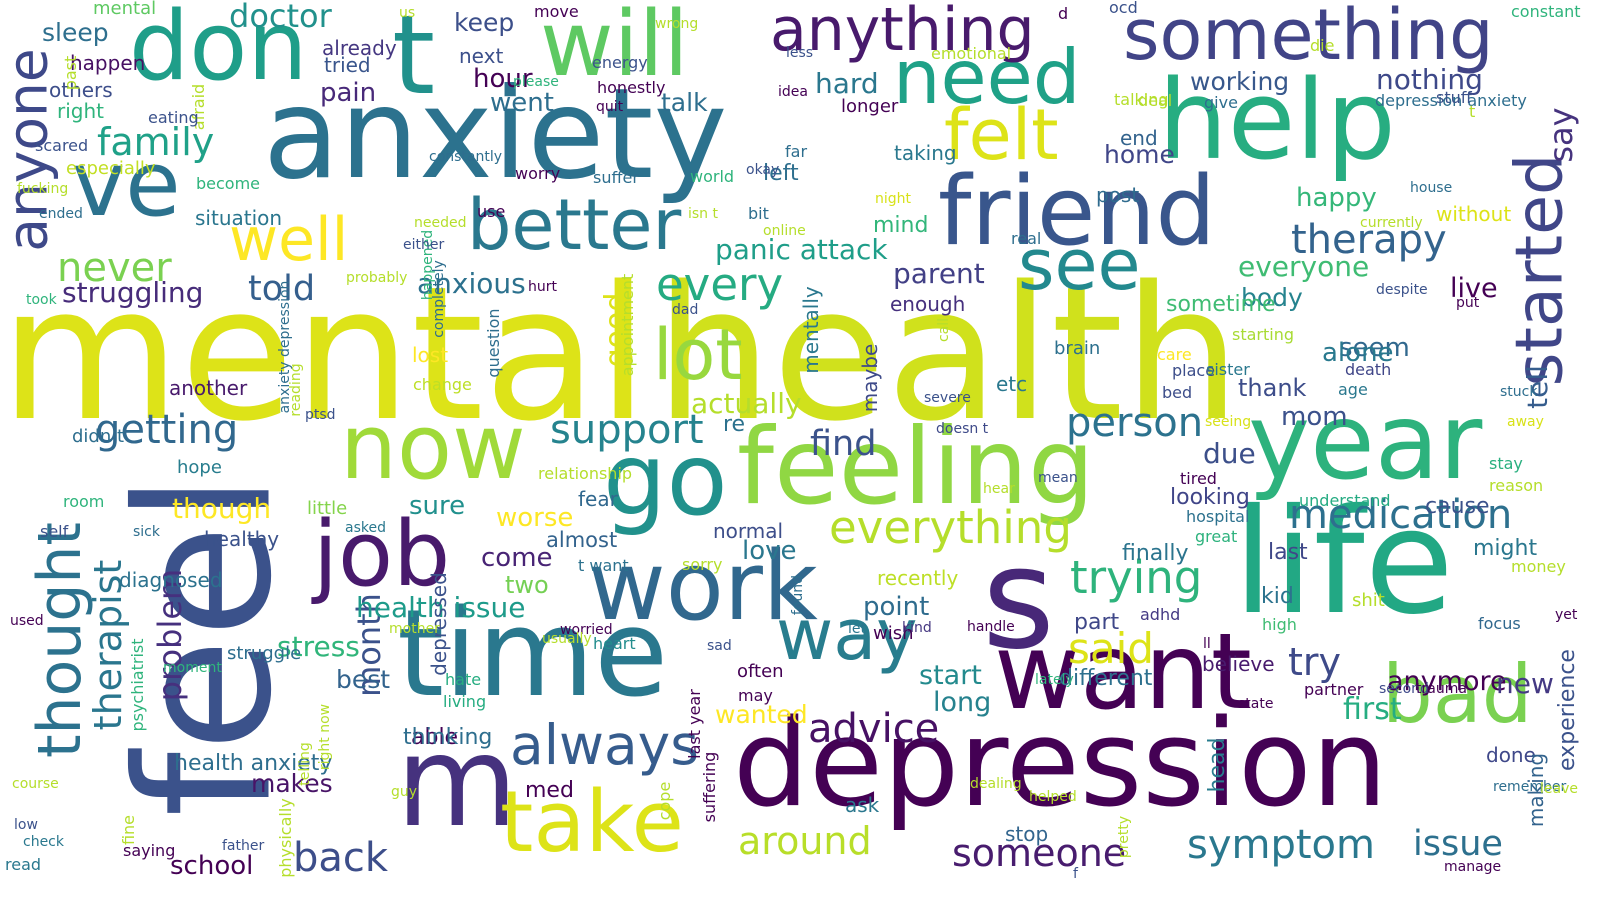 Image resolution: width=1600 pixels, height=900 pixels. What do you see at coordinates (156, 142) in the screenshot?
I see `cloud-word: family` at bounding box center [156, 142].